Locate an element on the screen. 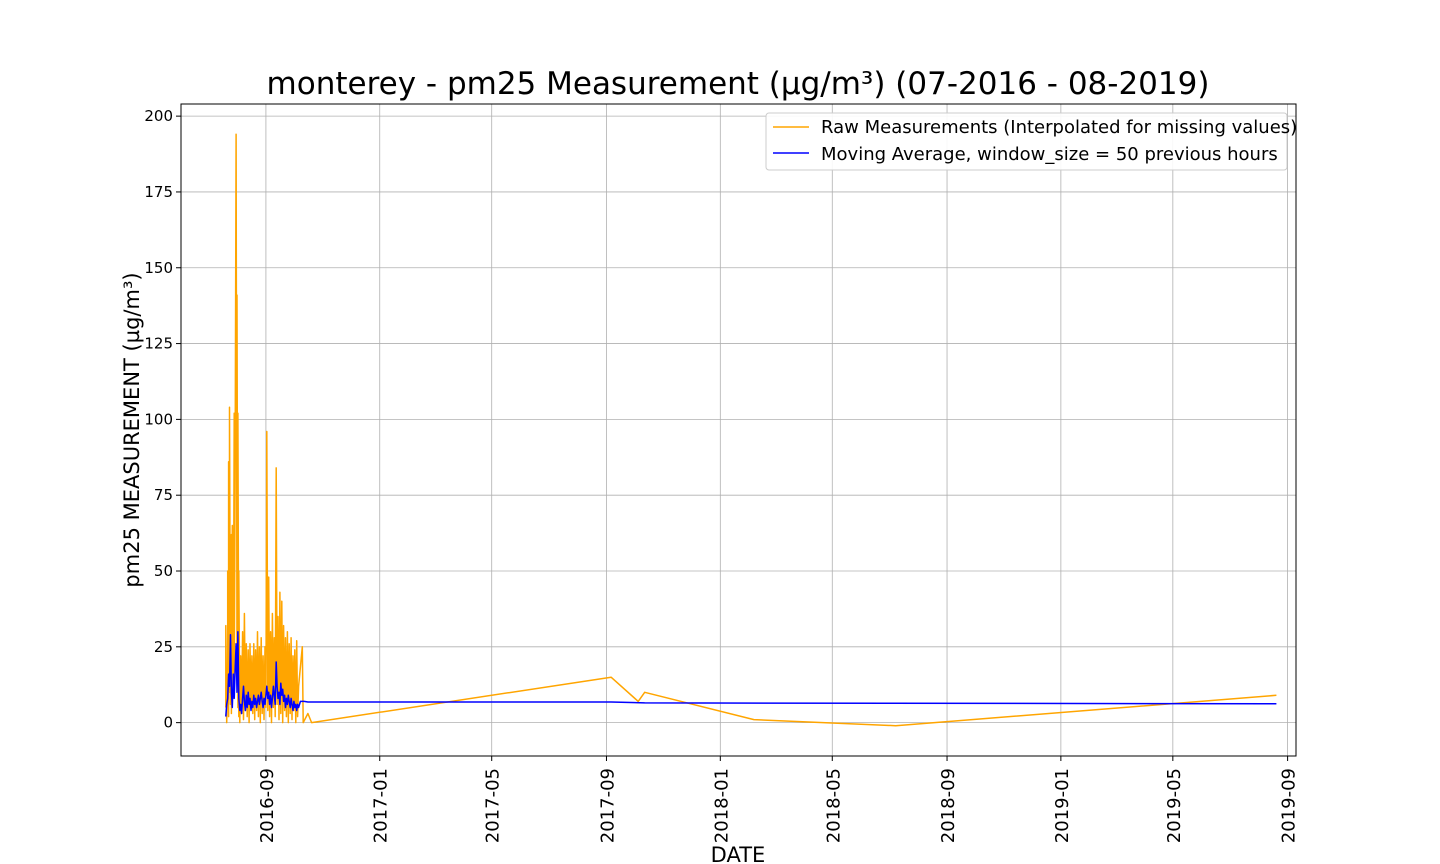 The width and height of the screenshot is (1440, 864). y-tick-label: 100 is located at coordinates (158, 419).